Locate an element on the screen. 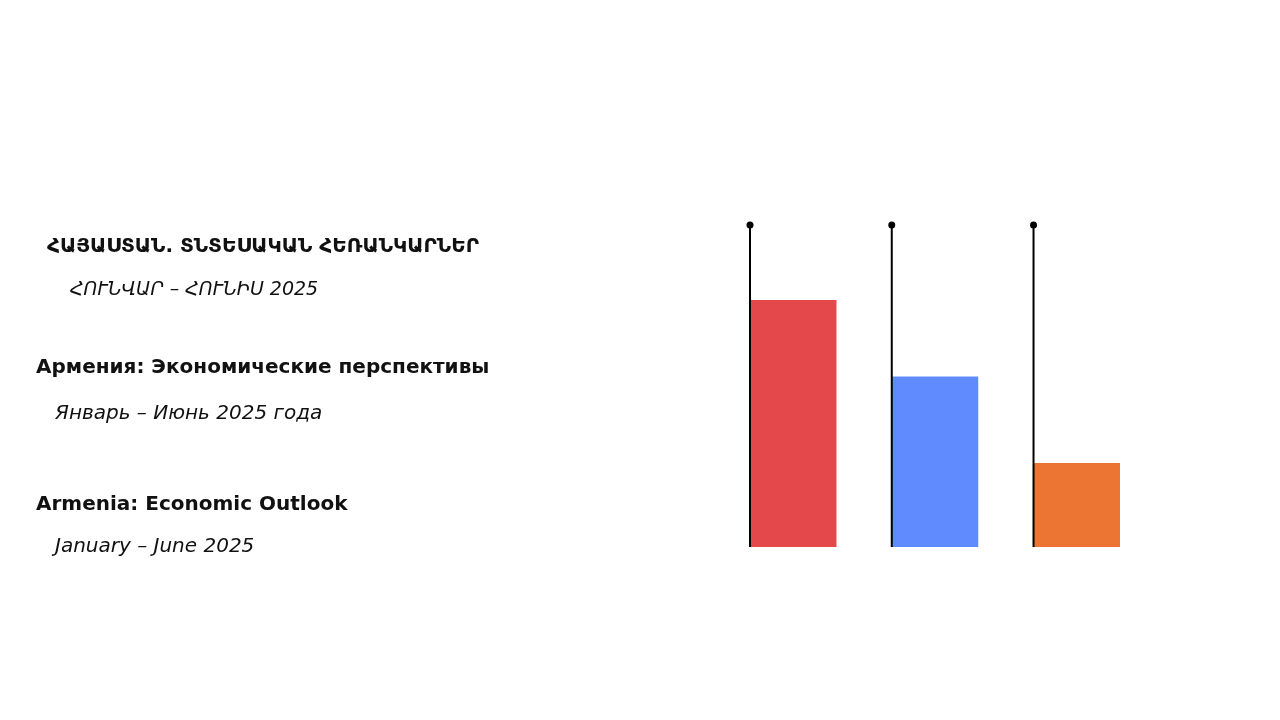 The image size is (1280, 720). text: Январь – Июнь 2025 года is located at coordinates (189, 412).